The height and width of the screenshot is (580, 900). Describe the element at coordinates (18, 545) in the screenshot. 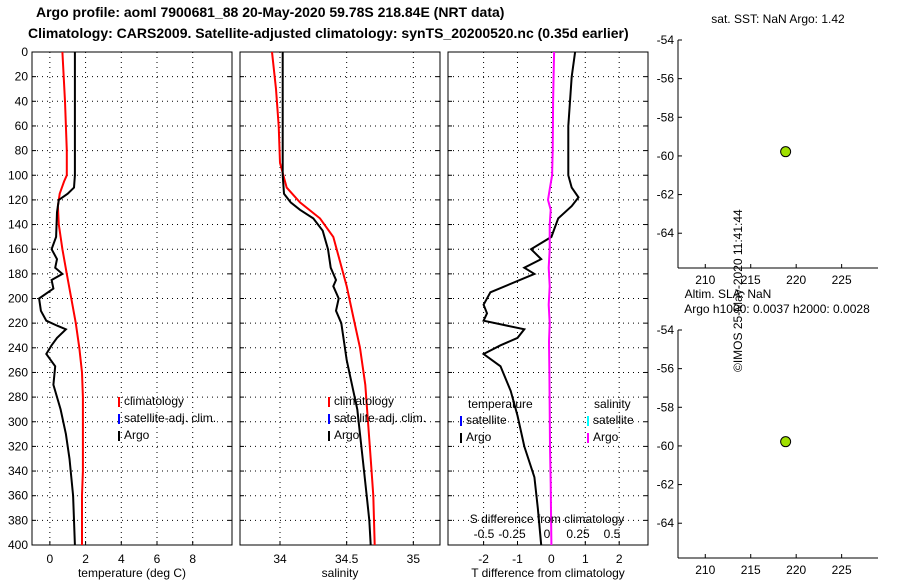

I see `y-tick-label: 400` at that location.